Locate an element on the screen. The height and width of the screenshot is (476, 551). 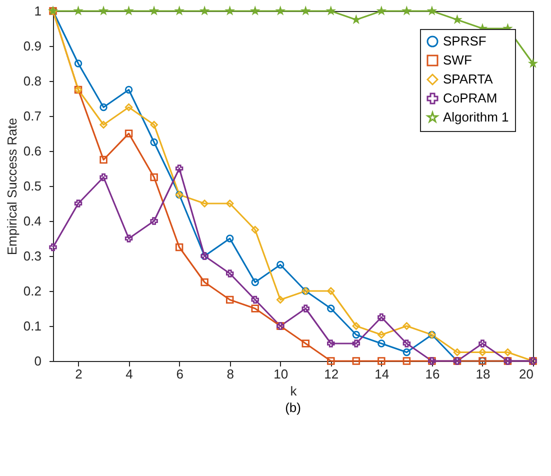
y-tick-label: 0 is located at coordinates (38, 361).